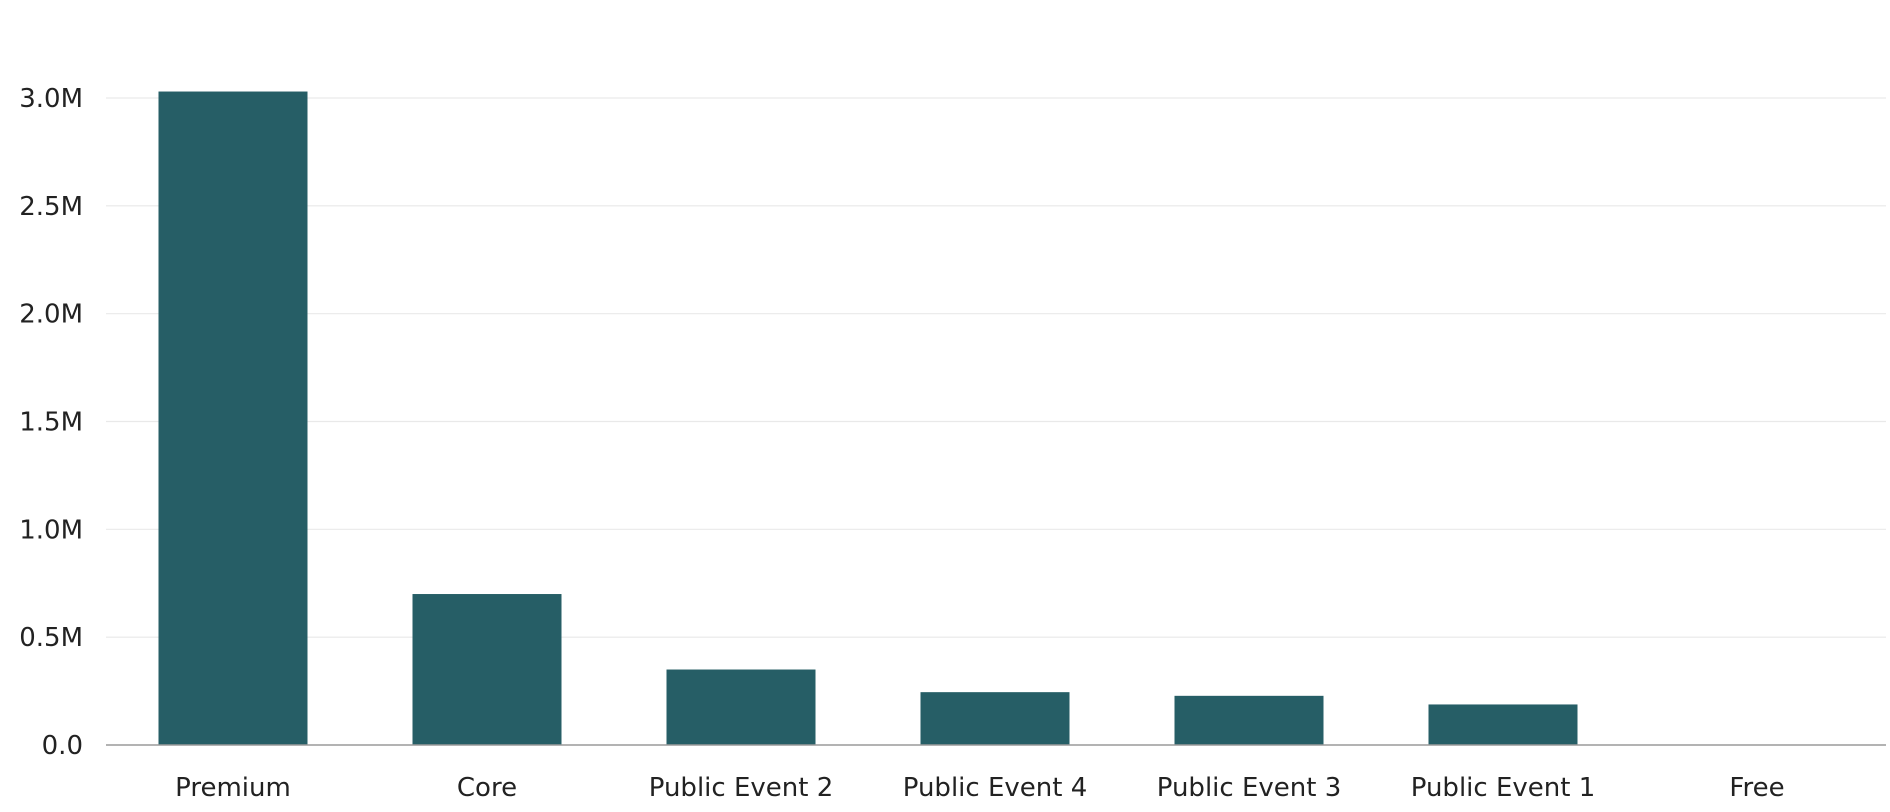 The image size is (1890, 812). Describe the element at coordinates (233, 418) in the screenshot. I see `bar-premium` at that location.